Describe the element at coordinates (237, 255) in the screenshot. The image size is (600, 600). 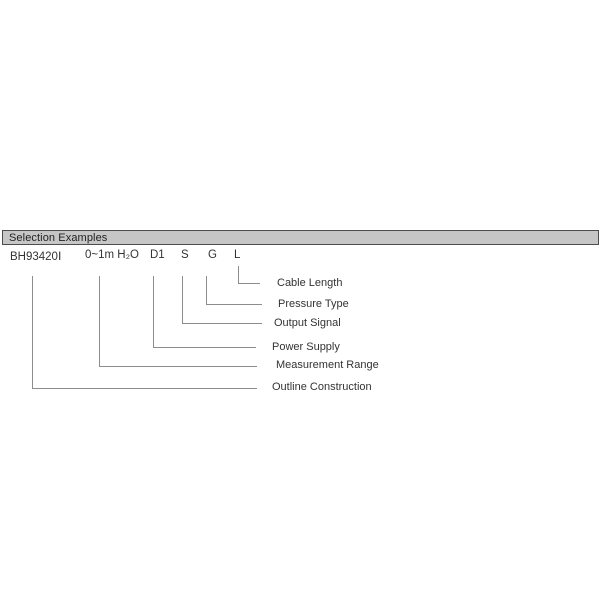
I see `code-cable-length: L` at that location.